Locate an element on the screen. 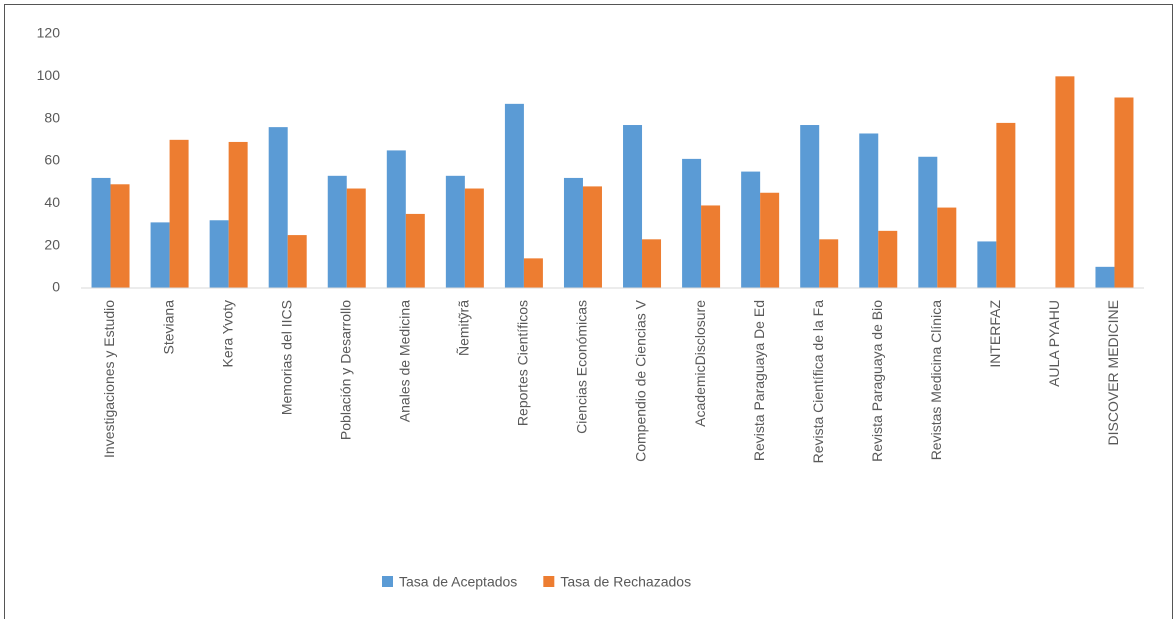 Image resolution: width=1173 pixels, height=619 pixels. x-tick-label: Steviana is located at coordinates (168, 327).